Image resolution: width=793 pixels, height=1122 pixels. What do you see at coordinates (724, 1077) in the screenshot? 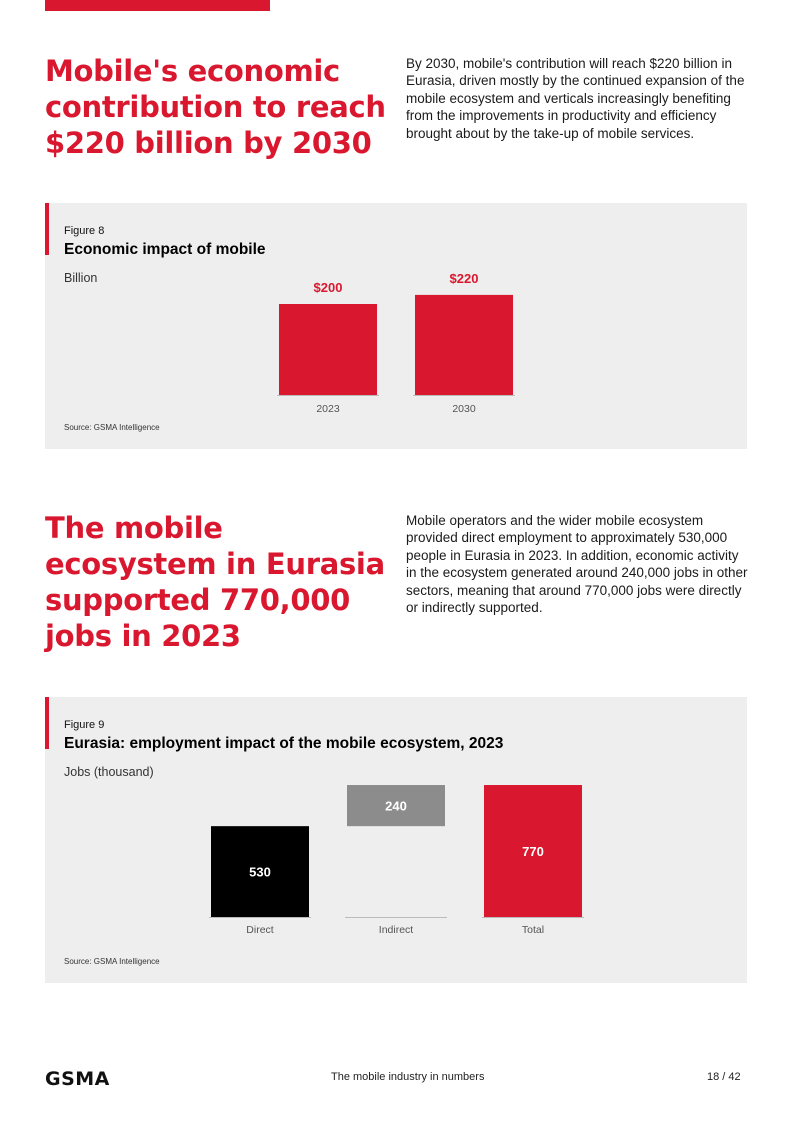
I see `page-number: 18 / 42` at bounding box center [724, 1077].